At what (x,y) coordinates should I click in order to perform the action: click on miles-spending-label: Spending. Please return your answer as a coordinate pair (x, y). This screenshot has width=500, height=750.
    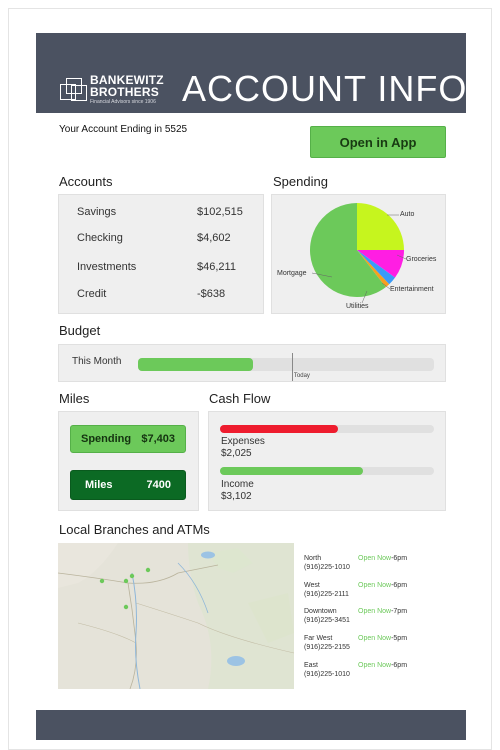
    Looking at the image, I should click on (106, 439).